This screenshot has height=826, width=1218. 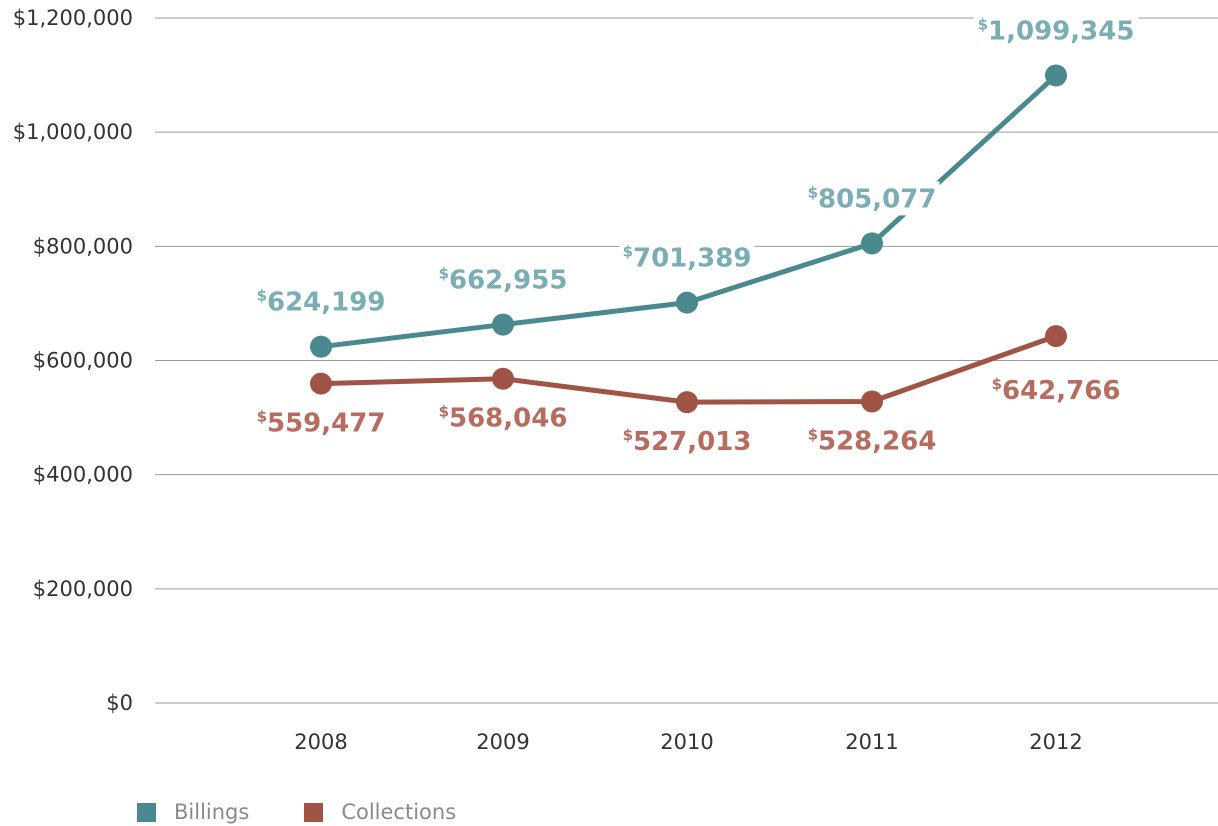 What do you see at coordinates (83, 475) in the screenshot?
I see `y-tick-label: $400,000` at bounding box center [83, 475].